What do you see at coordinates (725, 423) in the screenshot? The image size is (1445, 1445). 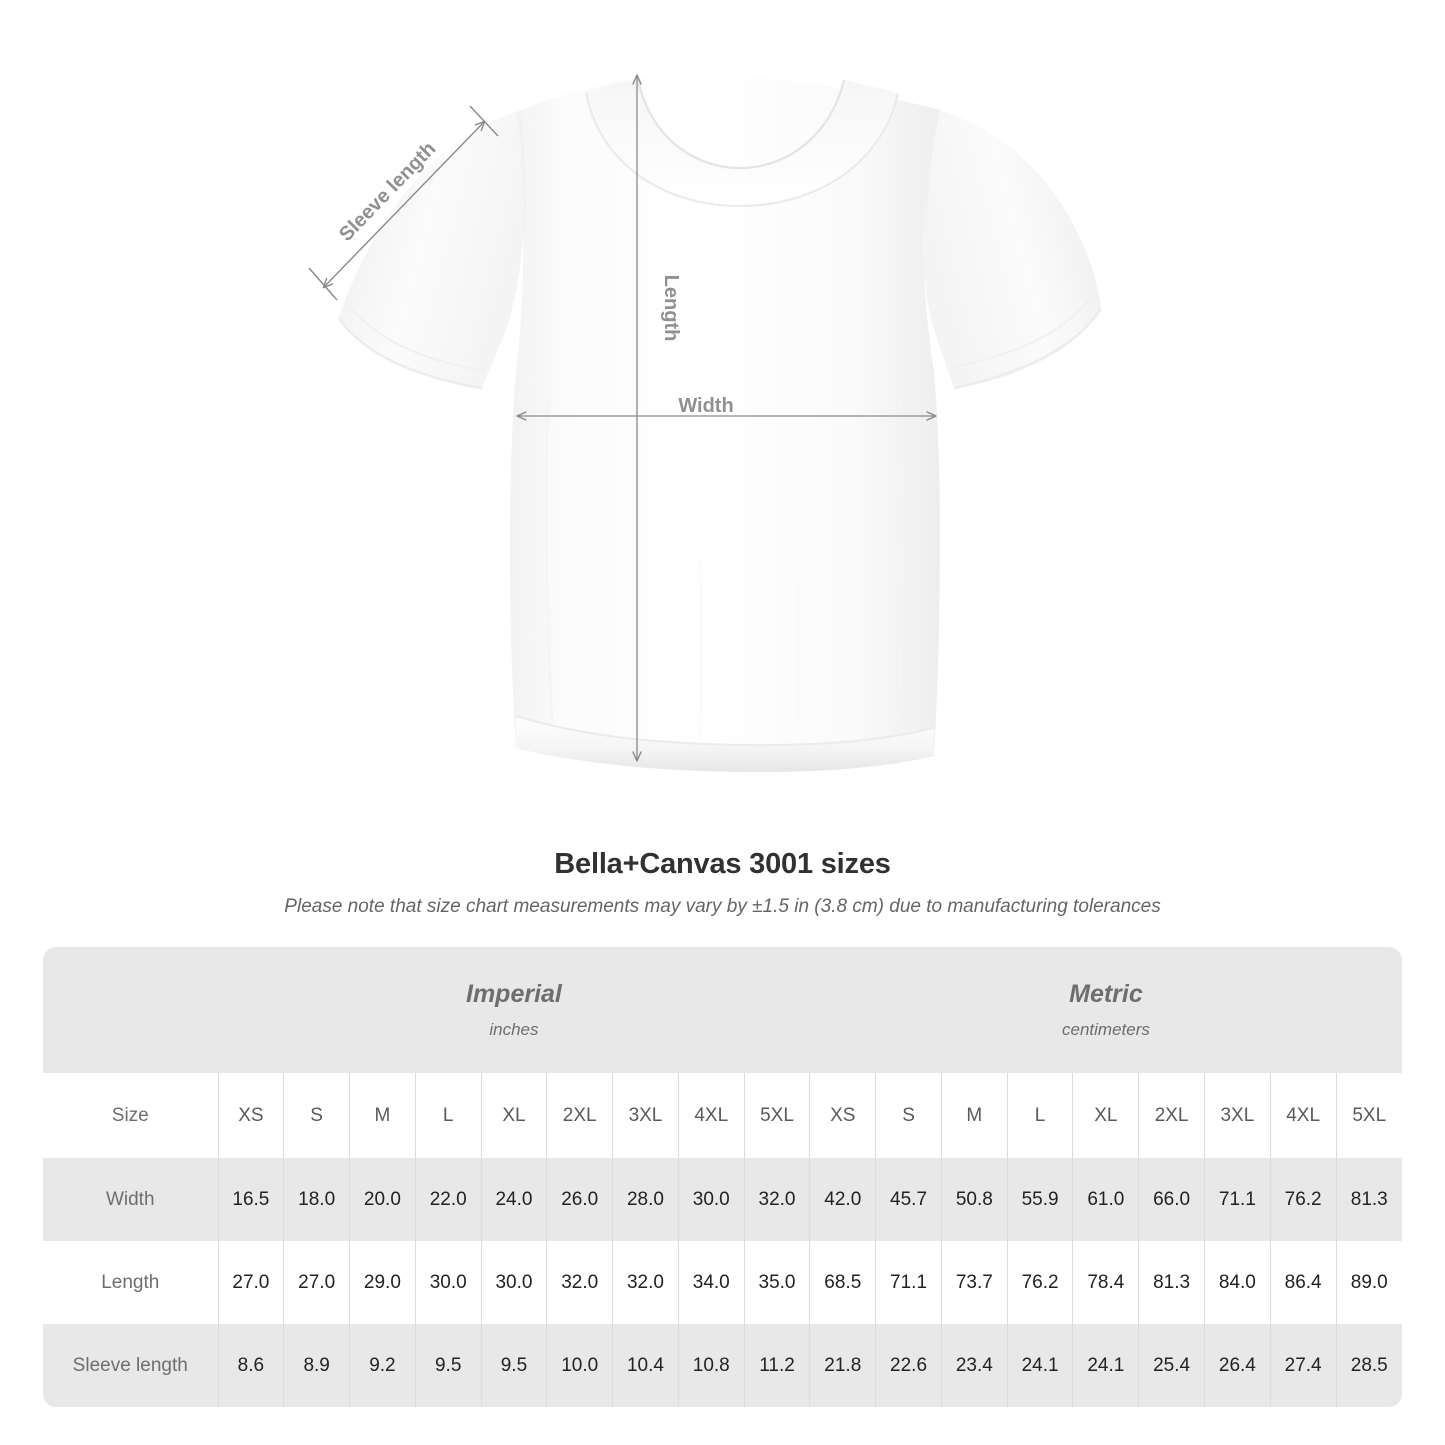 I see `tshirt-body` at bounding box center [725, 423].